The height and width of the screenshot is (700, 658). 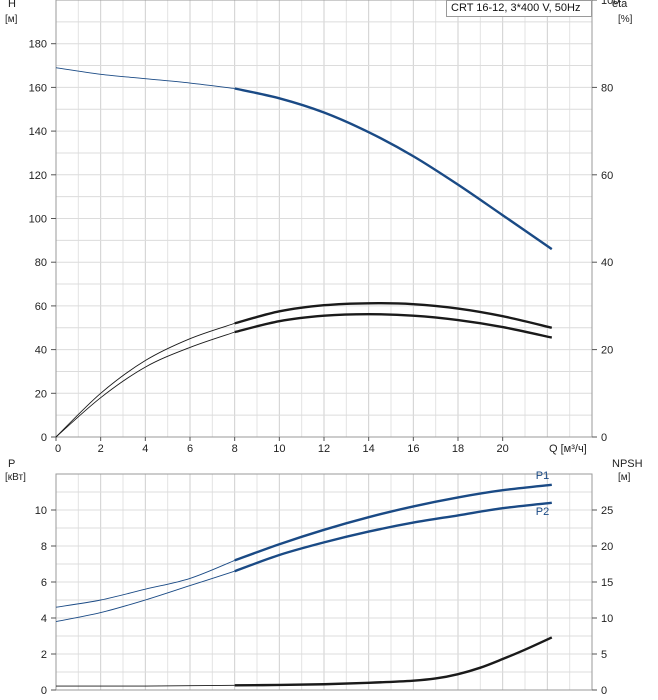 I want to click on x-axis-label: Q [м³/ч], so click(x=568, y=449).